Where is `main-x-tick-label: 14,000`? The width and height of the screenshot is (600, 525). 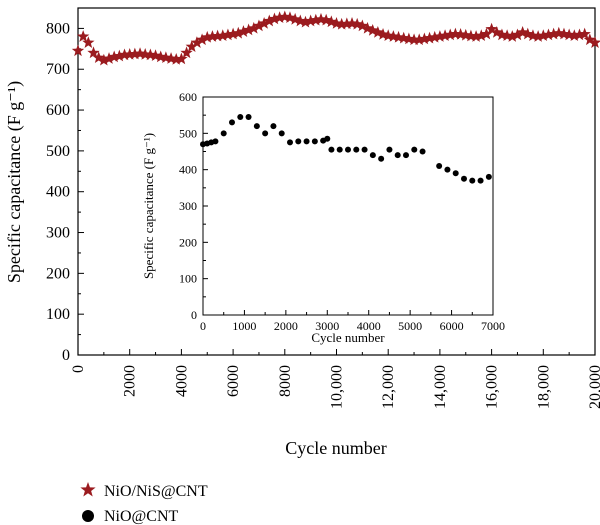 main-x-tick-label: 14,000 is located at coordinates (440, 387).